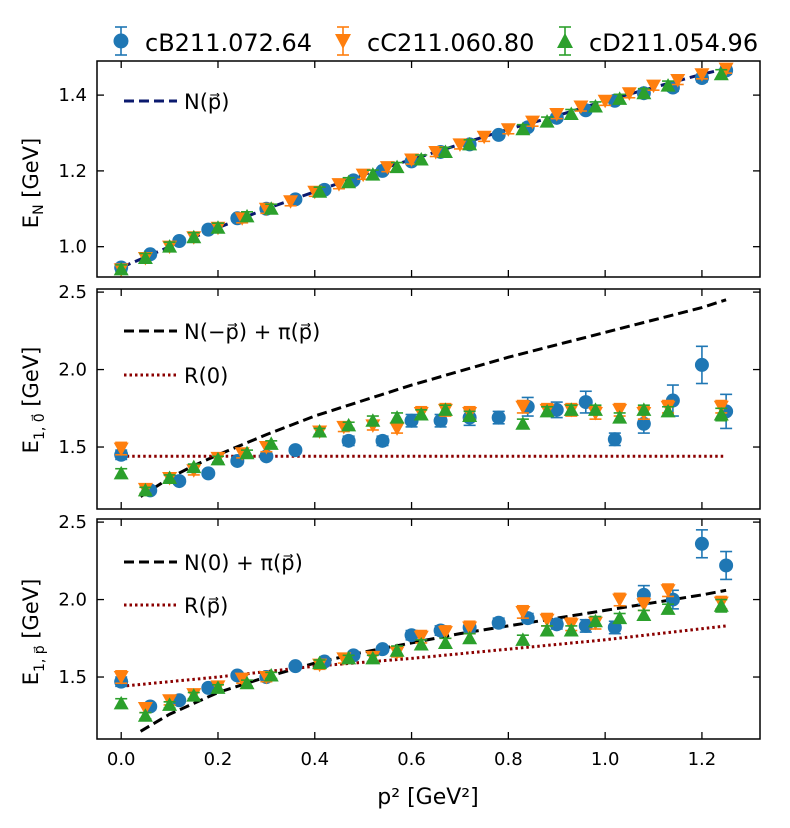 The image size is (790, 828). I want to click on panel-1-ylabel: E1, 0⃗ [GeV], so click(33, 400).